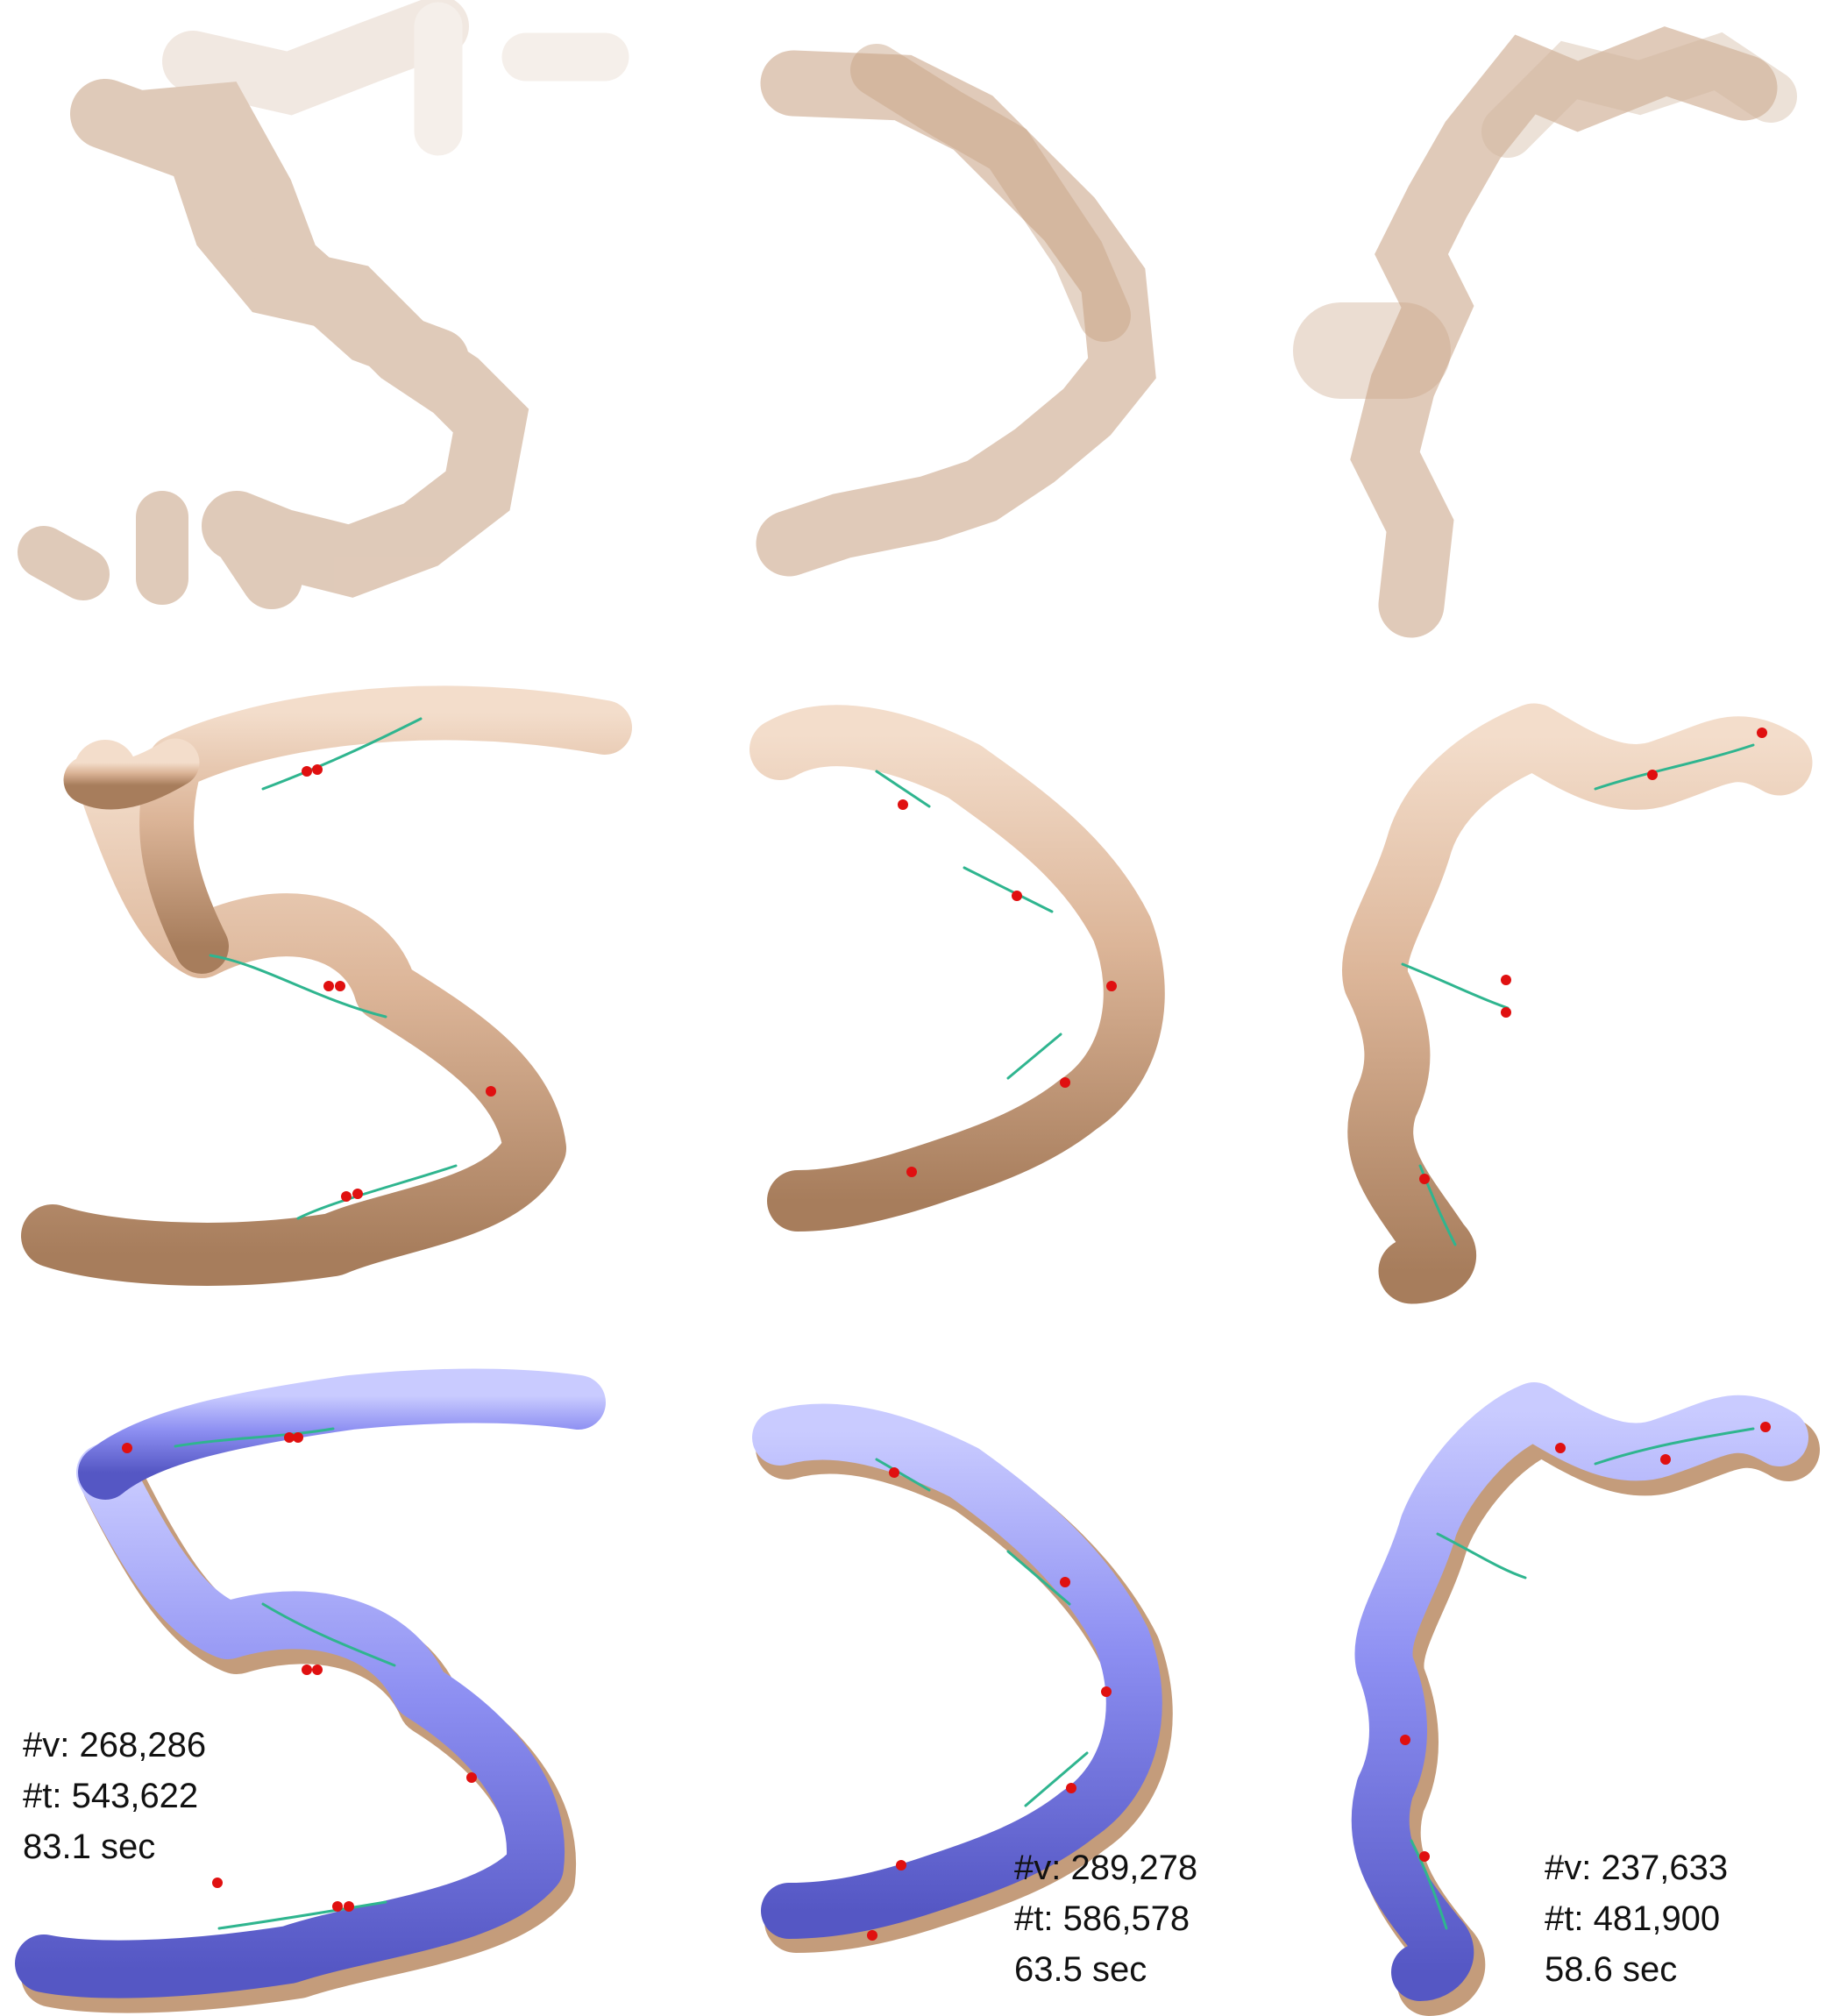 The height and width of the screenshot is (2016, 1840). Describe the element at coordinates (1611, 1969) in the screenshot. I see `compute-time: 58.6 sec` at that location.